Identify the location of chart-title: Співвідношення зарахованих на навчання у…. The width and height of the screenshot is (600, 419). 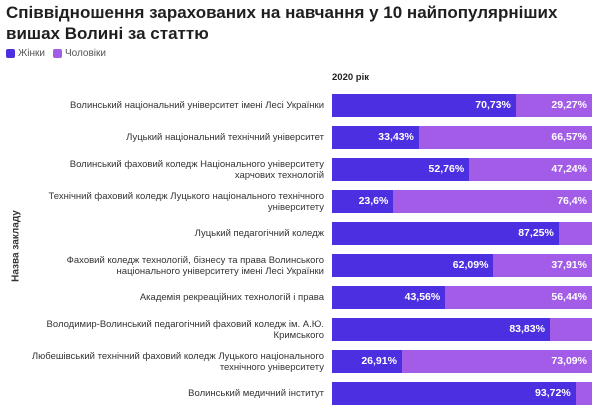
(282, 23).